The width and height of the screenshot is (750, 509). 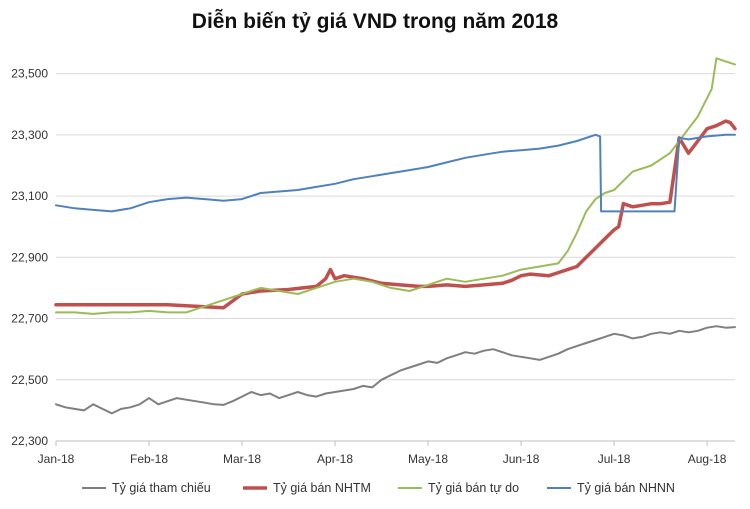 I want to click on legend-label-4: Tỷ giá bán NHNN, so click(x=626, y=488).